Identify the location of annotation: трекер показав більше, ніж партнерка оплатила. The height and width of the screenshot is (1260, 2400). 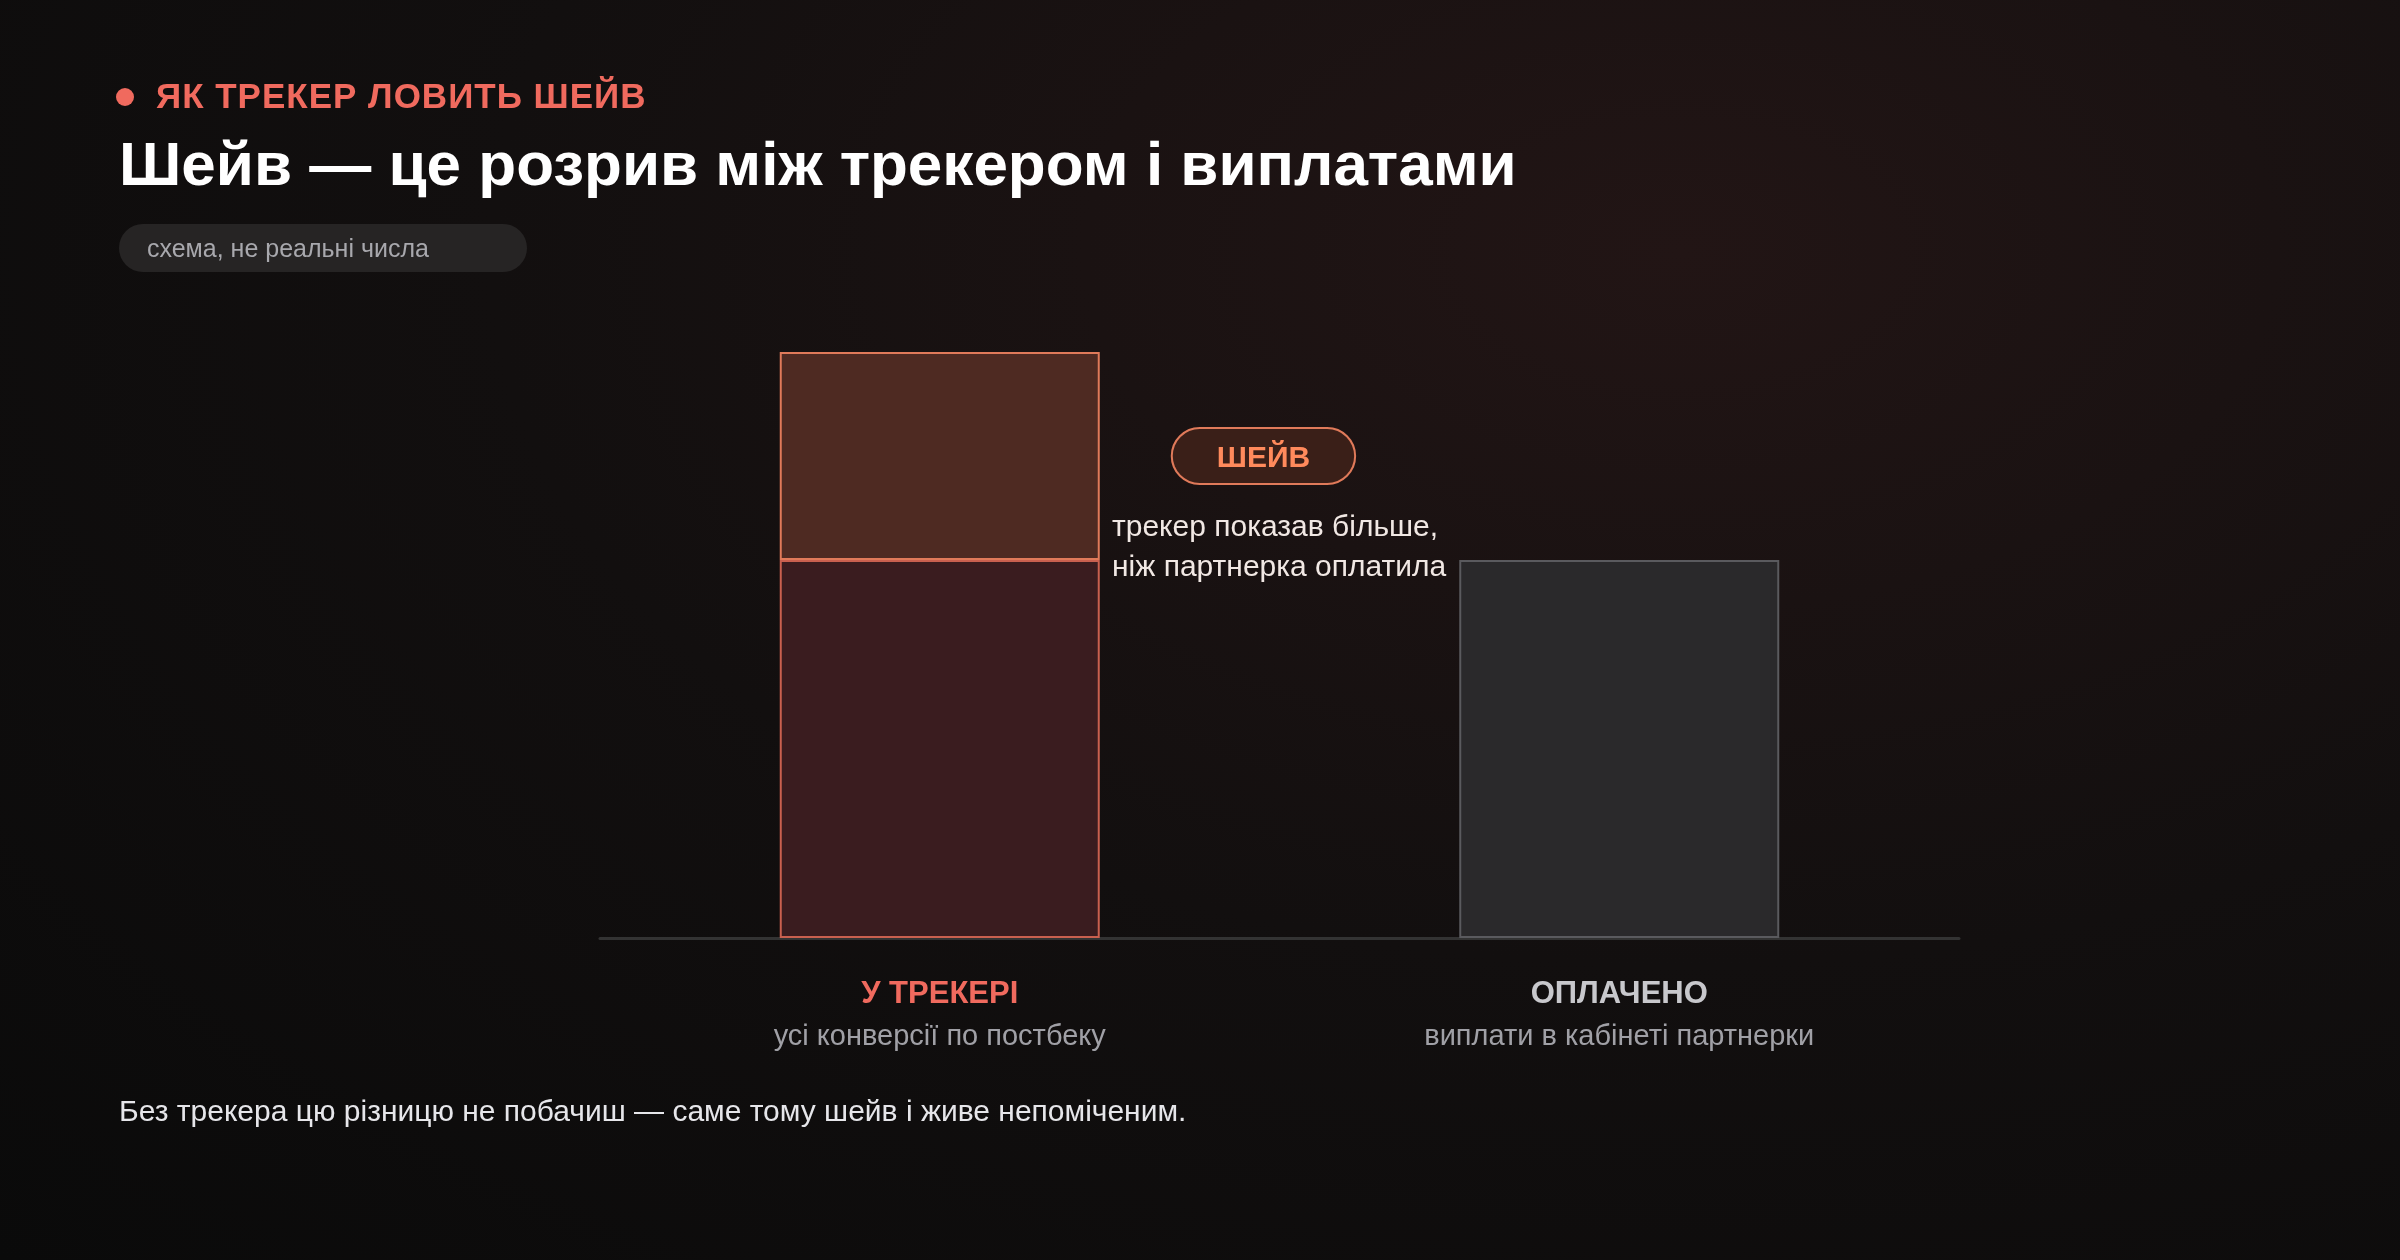
(1279, 546).